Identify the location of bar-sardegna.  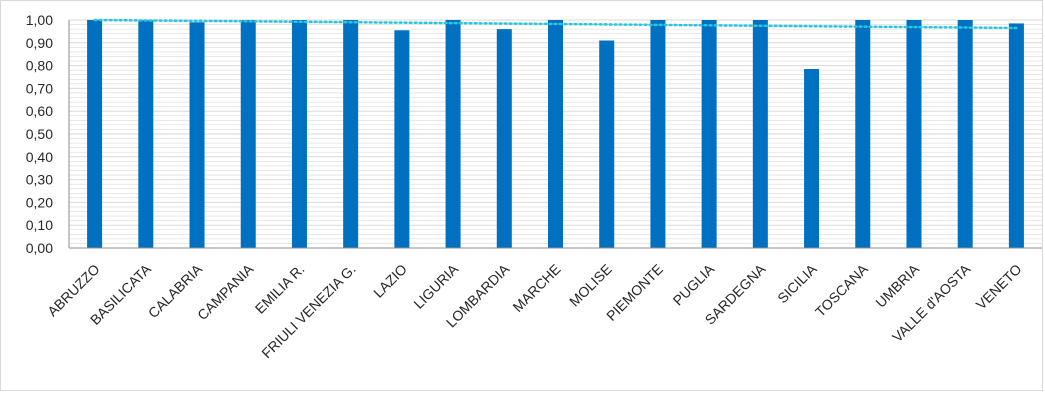
(760, 134).